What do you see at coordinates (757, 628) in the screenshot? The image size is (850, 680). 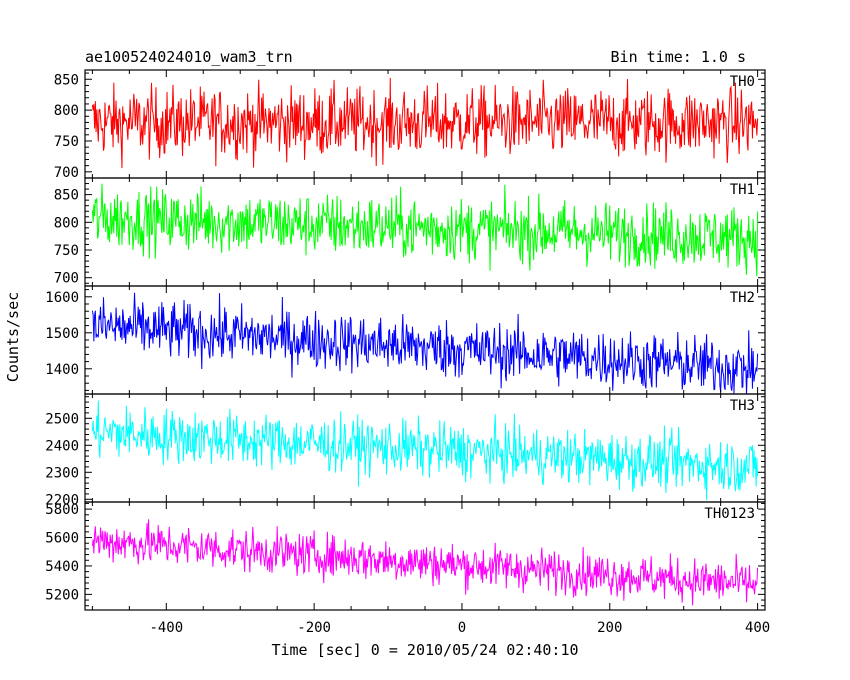 I see `x-tick-label: 400` at bounding box center [757, 628].